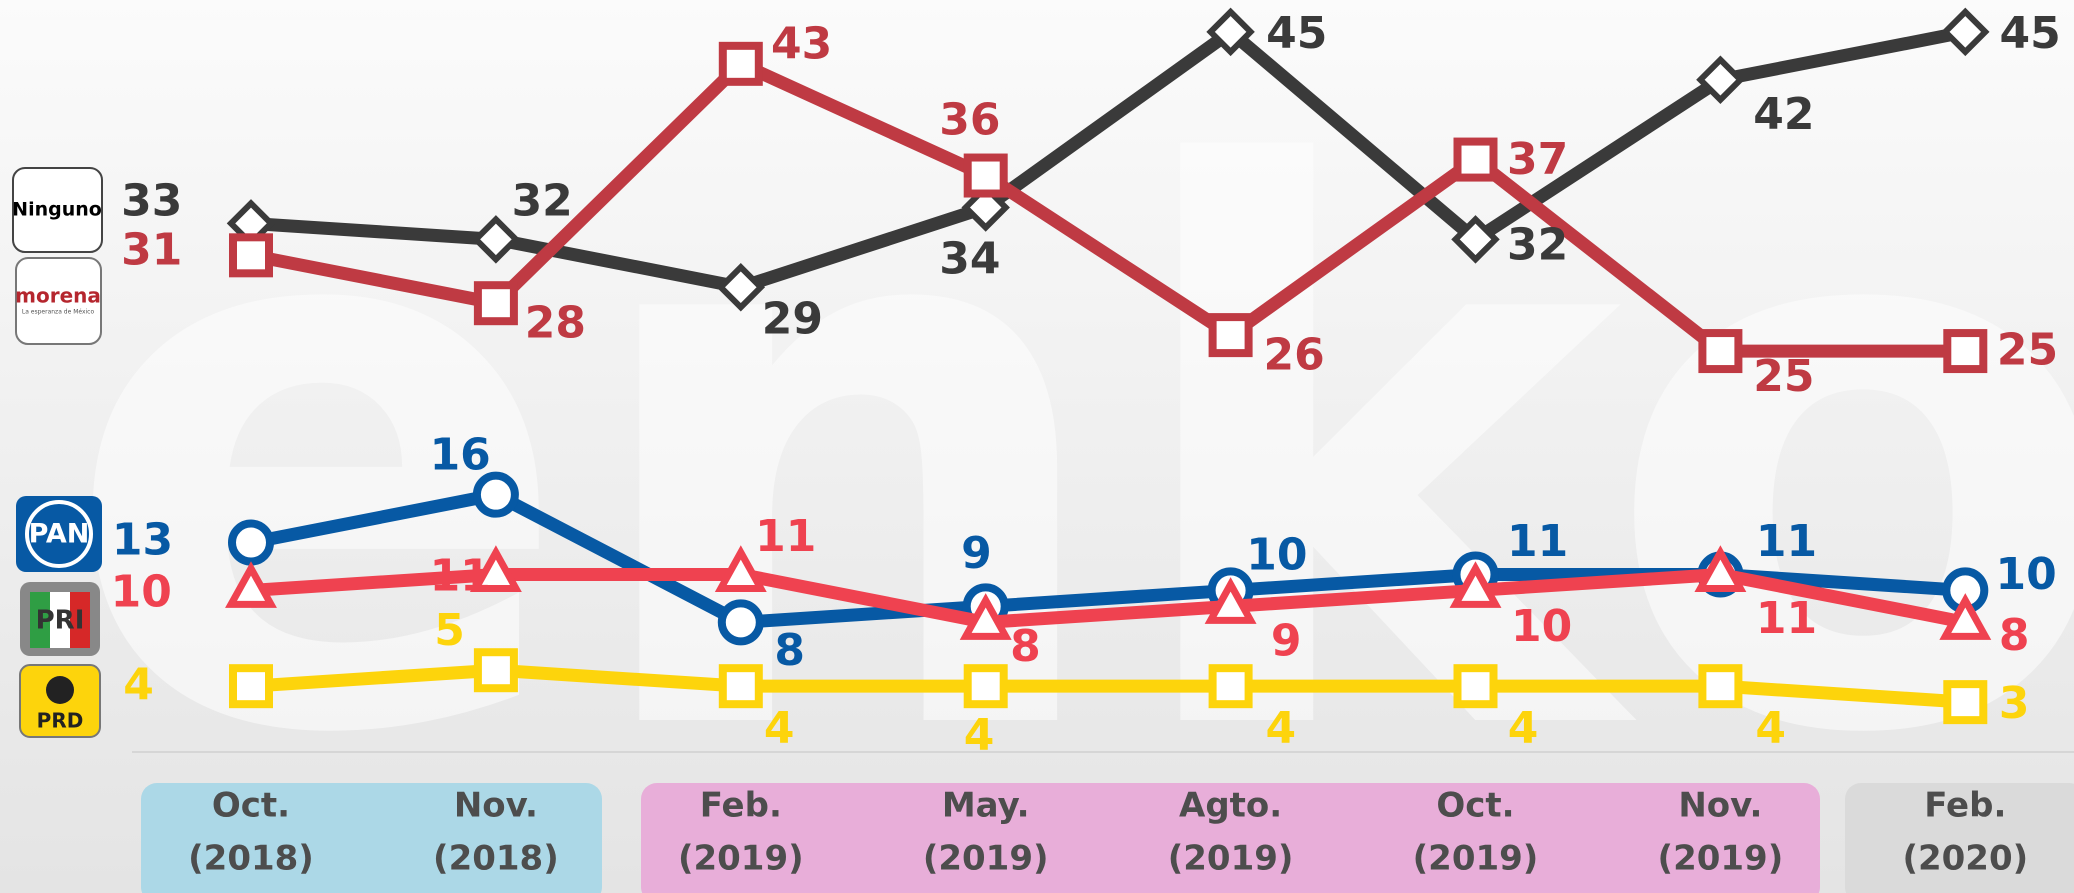  I want to click on legend-ninguno, so click(57, 210).